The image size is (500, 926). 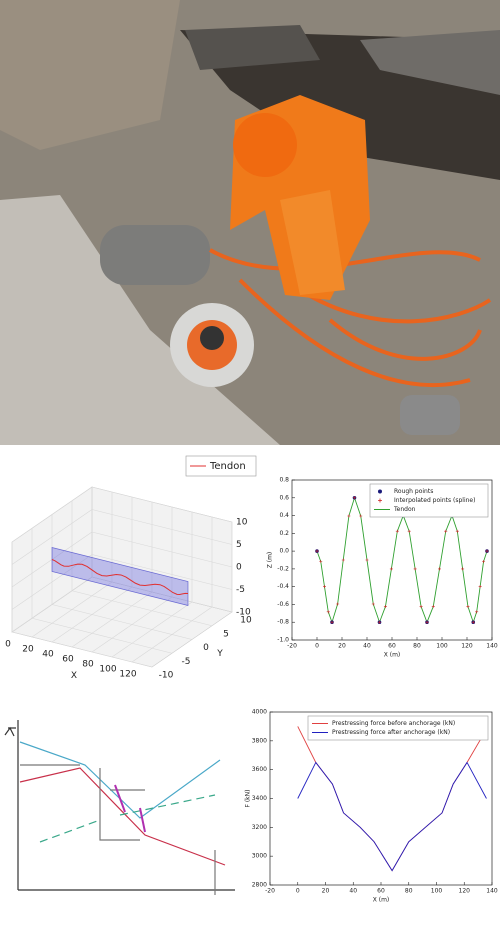 I want to click on jack, so click(x=155, y=255).